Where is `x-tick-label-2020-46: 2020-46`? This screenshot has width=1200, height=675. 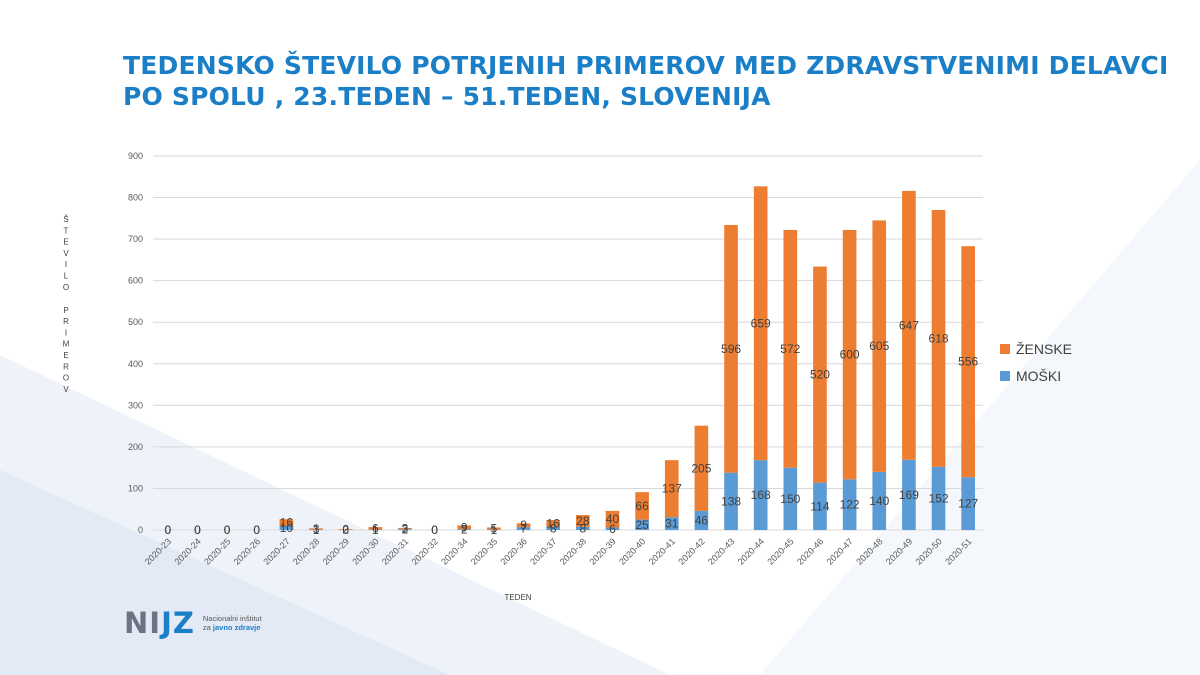
x-tick-label-2020-46: 2020-46 is located at coordinates (810, 551).